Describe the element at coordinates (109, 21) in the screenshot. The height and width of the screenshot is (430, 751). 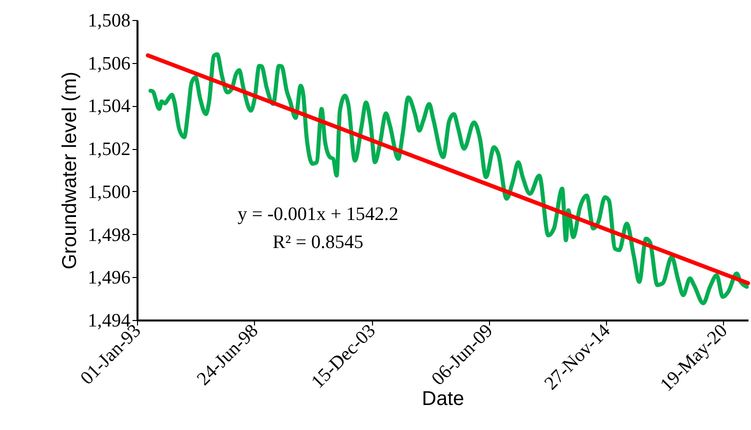
I see `y-tick-label: 1,508` at that location.